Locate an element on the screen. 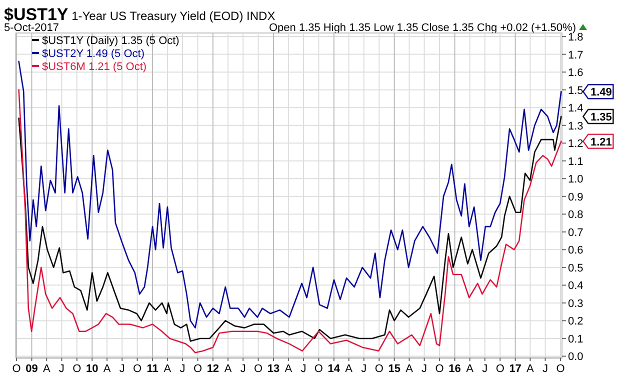  y-tick-label: 0.2 is located at coordinates (576, 322).